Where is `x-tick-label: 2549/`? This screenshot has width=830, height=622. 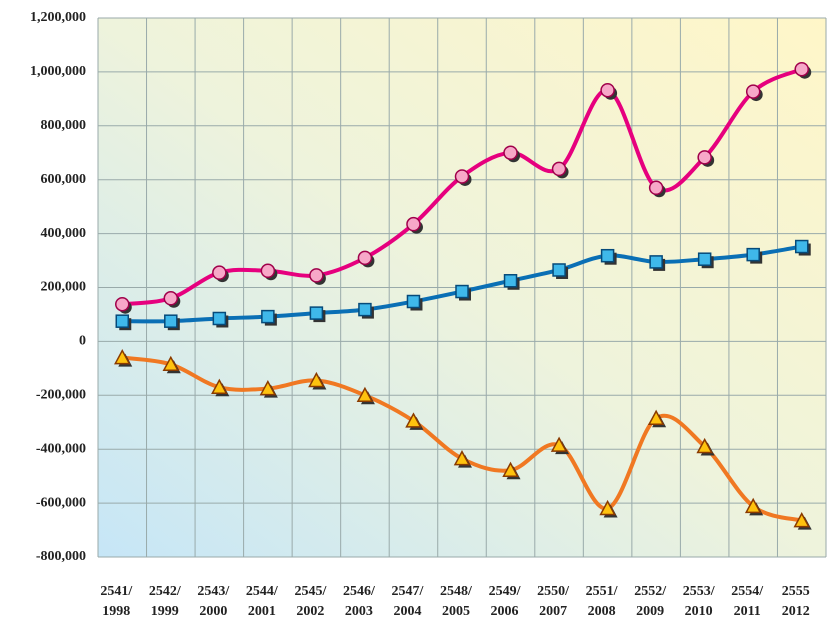 x-tick-label: 2549/ is located at coordinates (505, 591).